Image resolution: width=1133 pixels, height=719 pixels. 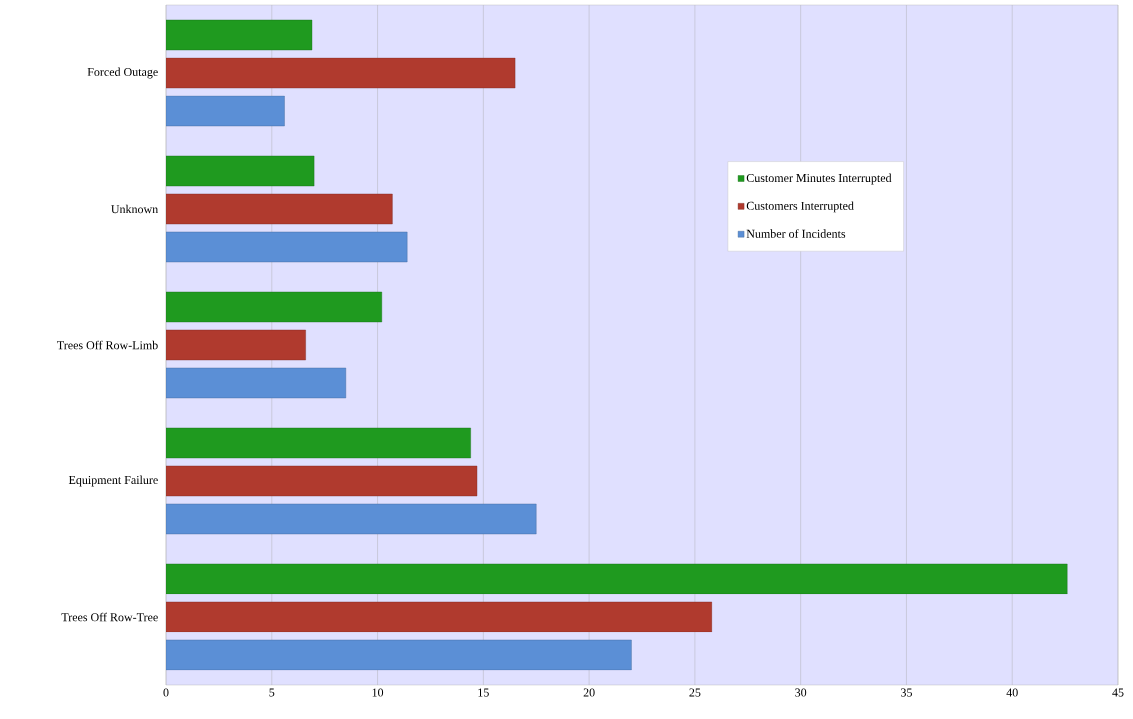 I want to click on x-tick-label: 30, so click(x=801, y=692).